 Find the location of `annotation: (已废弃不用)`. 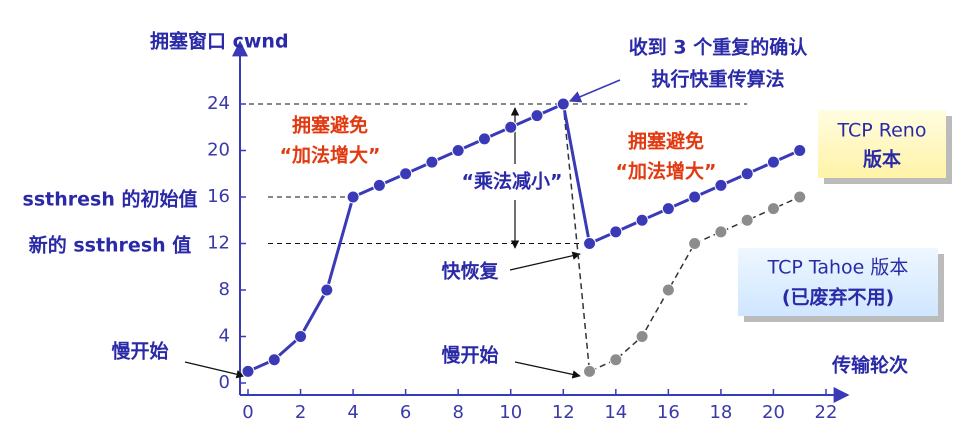

annotation: (已废弃不用) is located at coordinates (838, 297).